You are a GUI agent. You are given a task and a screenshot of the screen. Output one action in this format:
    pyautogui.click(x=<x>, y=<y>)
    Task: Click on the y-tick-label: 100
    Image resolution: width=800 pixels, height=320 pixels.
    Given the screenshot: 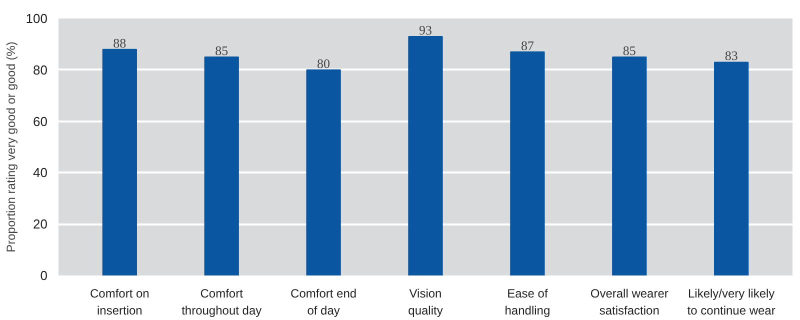 What is the action you would take?
    pyautogui.click(x=37, y=18)
    